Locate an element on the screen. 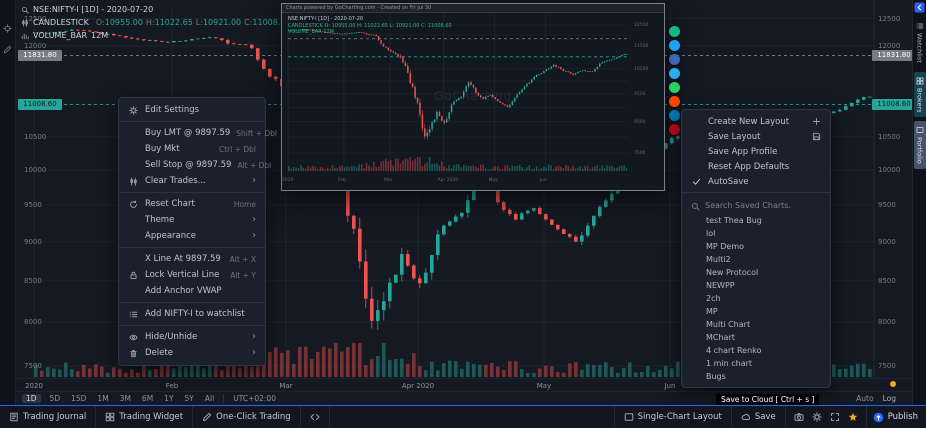 The width and height of the screenshot is (926, 428). camera-icon is located at coordinates (799, 417).